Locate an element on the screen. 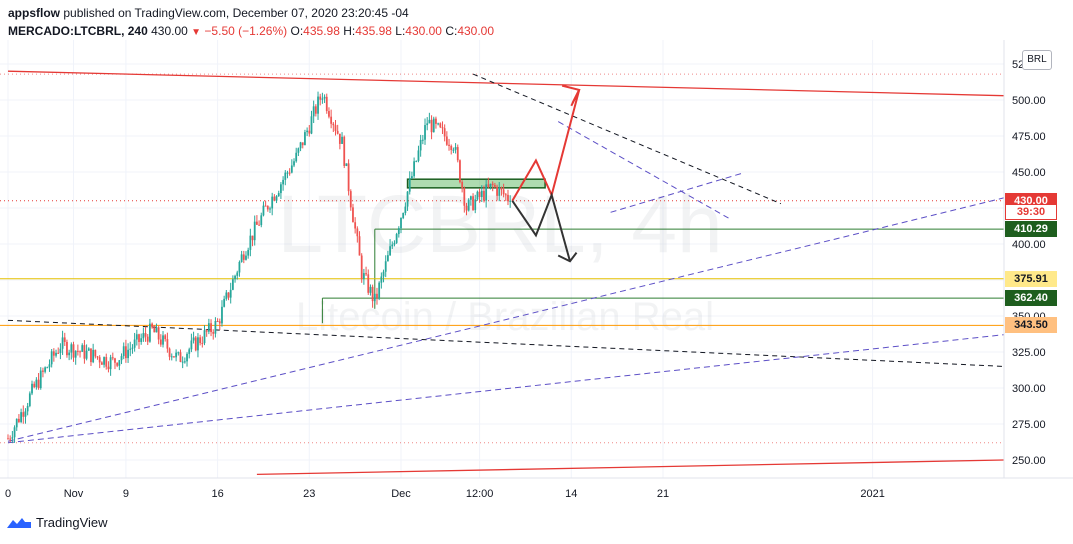  watermark-name: Litecoin / Brazilian Real is located at coordinates (505, 317).